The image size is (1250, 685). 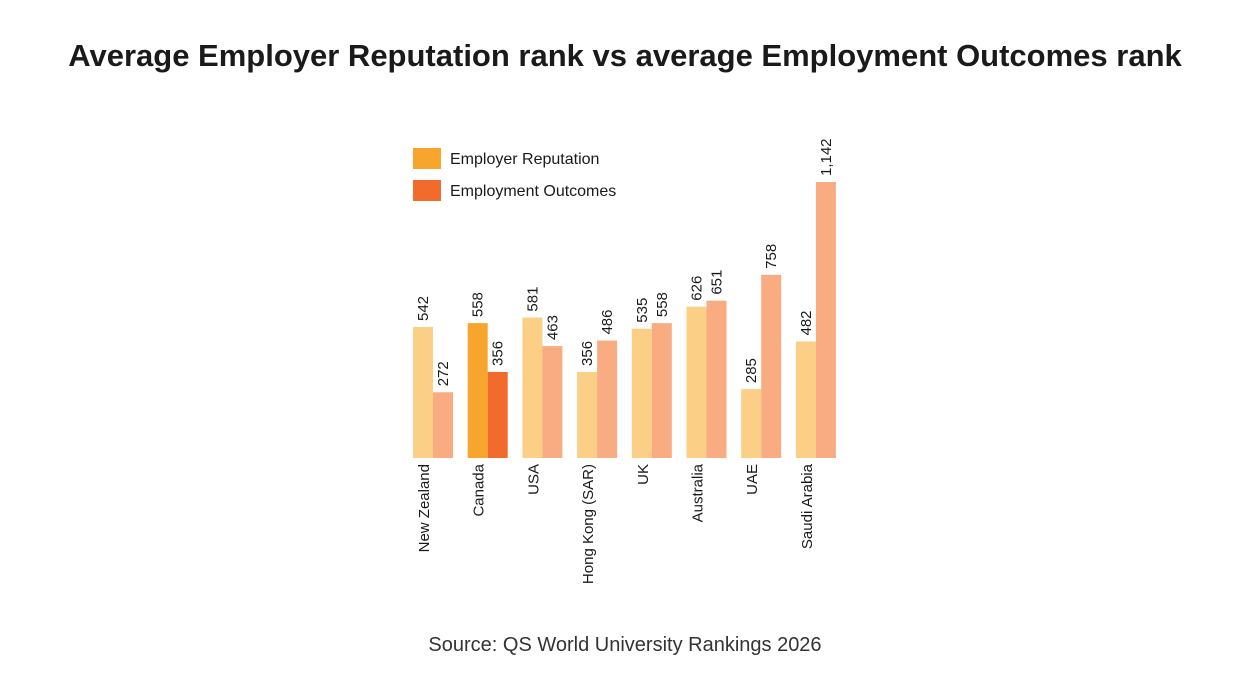 What do you see at coordinates (524, 159) in the screenshot?
I see `legend-label-employer-reputation: Employer Reputation` at bounding box center [524, 159].